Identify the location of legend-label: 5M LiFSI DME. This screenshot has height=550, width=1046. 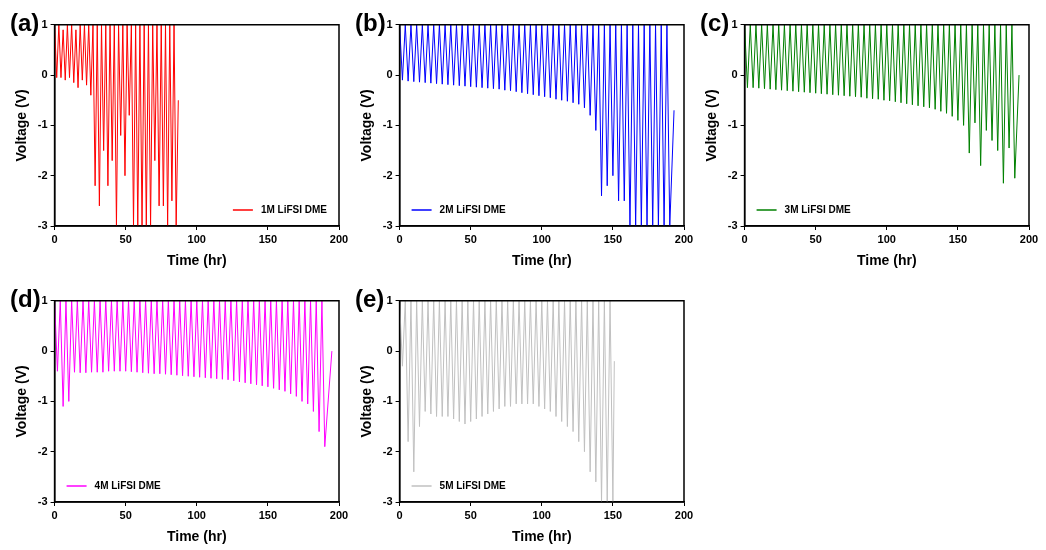
(473, 485).